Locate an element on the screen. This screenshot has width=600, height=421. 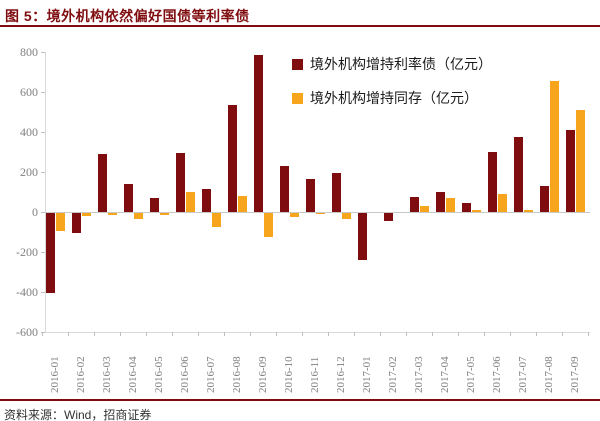
legend-item-rate-bond: 境外机构增持利率债（亿元） is located at coordinates (392, 64).